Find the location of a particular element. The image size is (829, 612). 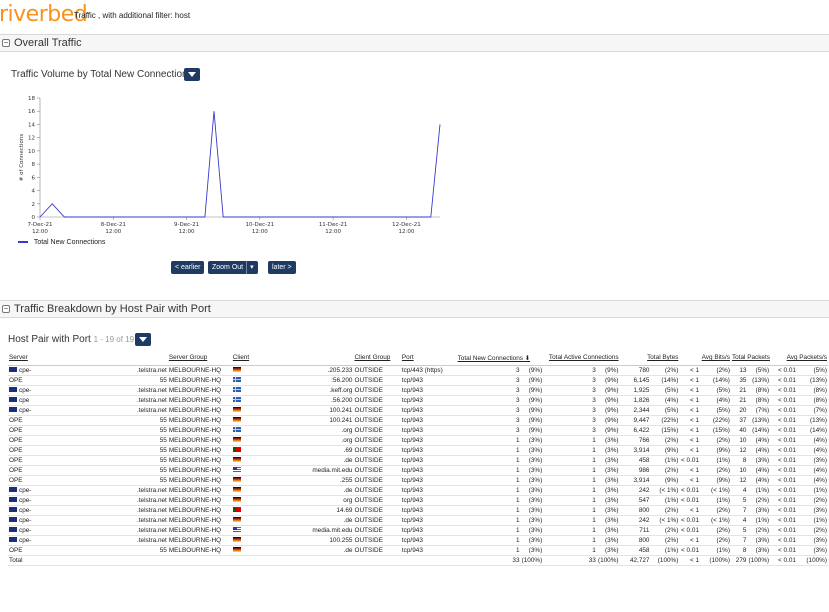

col-client-group: Client Group is located at coordinates (377, 358).